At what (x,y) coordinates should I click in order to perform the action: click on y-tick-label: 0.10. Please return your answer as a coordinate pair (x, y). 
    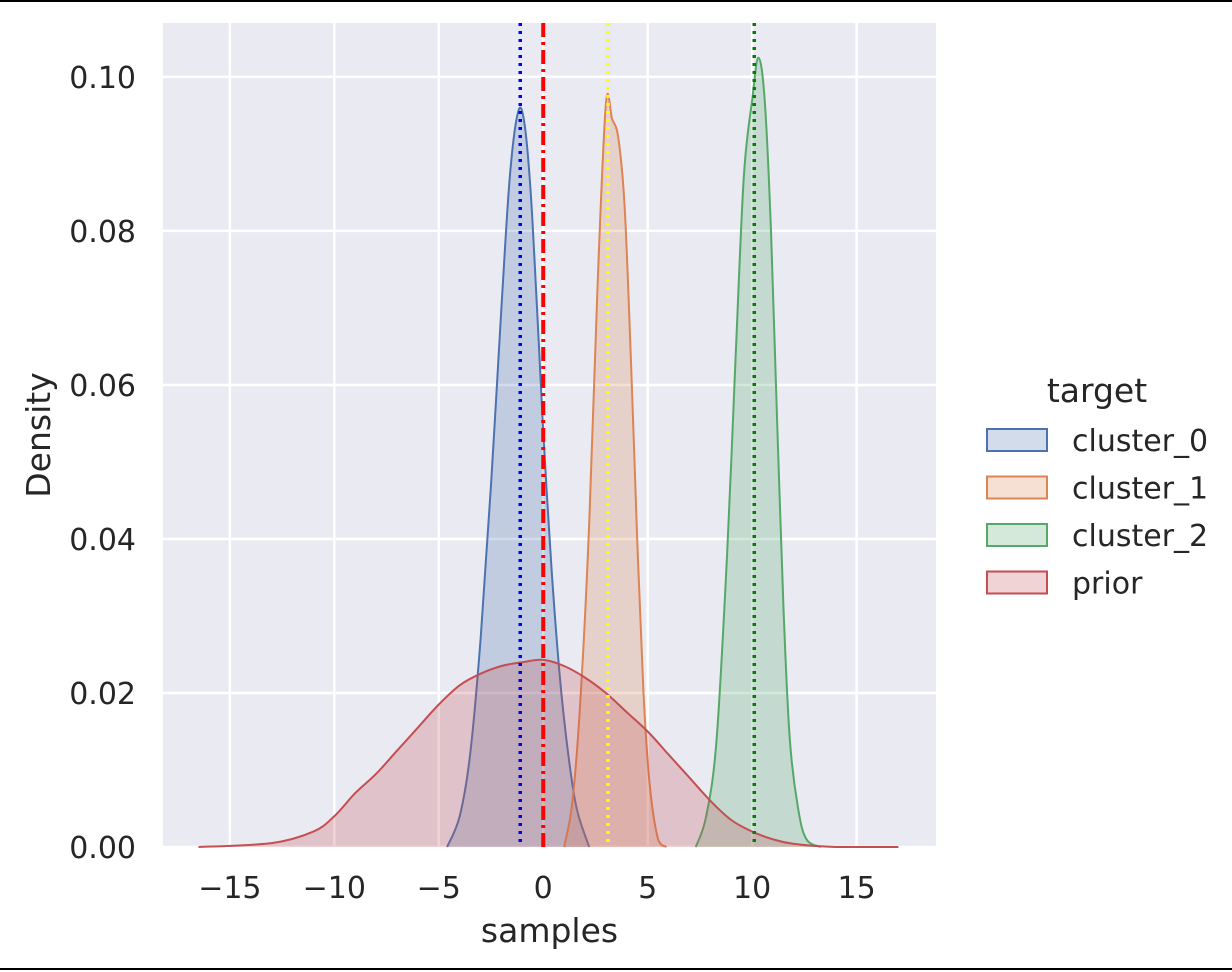
    Looking at the image, I should click on (102, 78).